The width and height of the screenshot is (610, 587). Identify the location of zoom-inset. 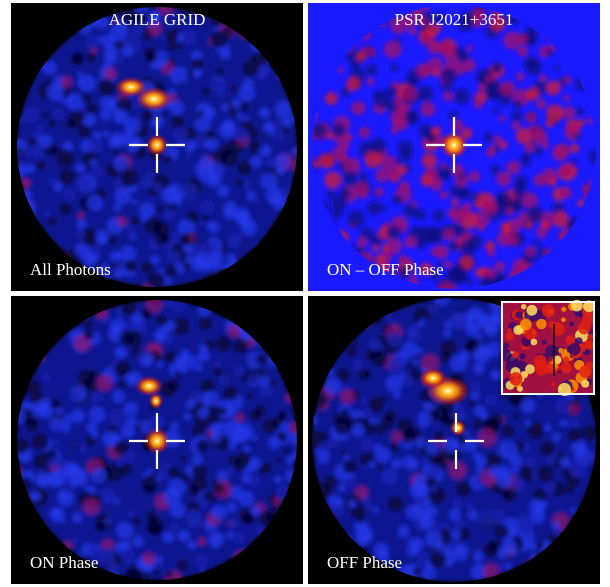
(548, 348).